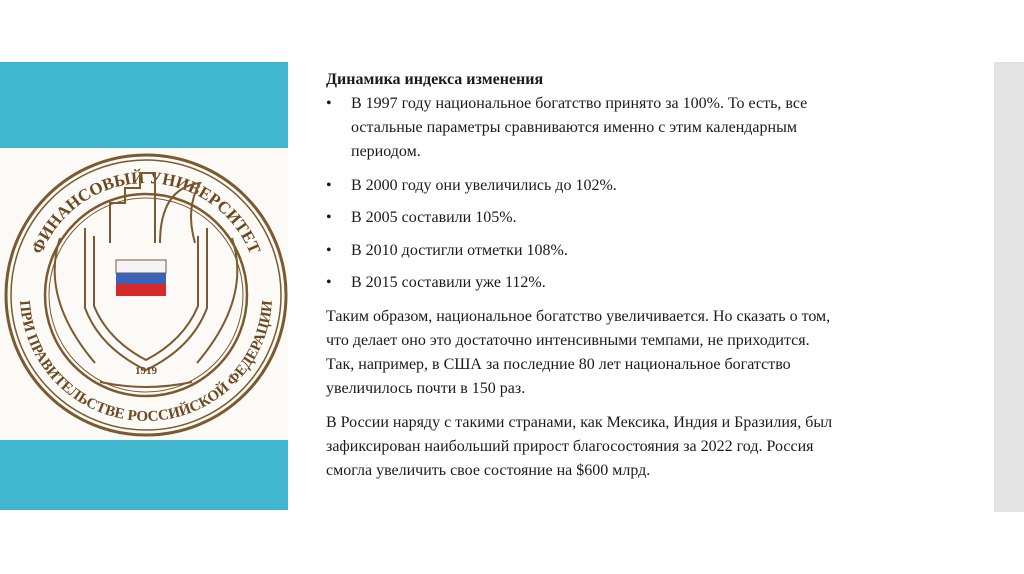  What do you see at coordinates (435, 79) in the screenshot?
I see `slide-title: Динамика индекса изменения` at bounding box center [435, 79].